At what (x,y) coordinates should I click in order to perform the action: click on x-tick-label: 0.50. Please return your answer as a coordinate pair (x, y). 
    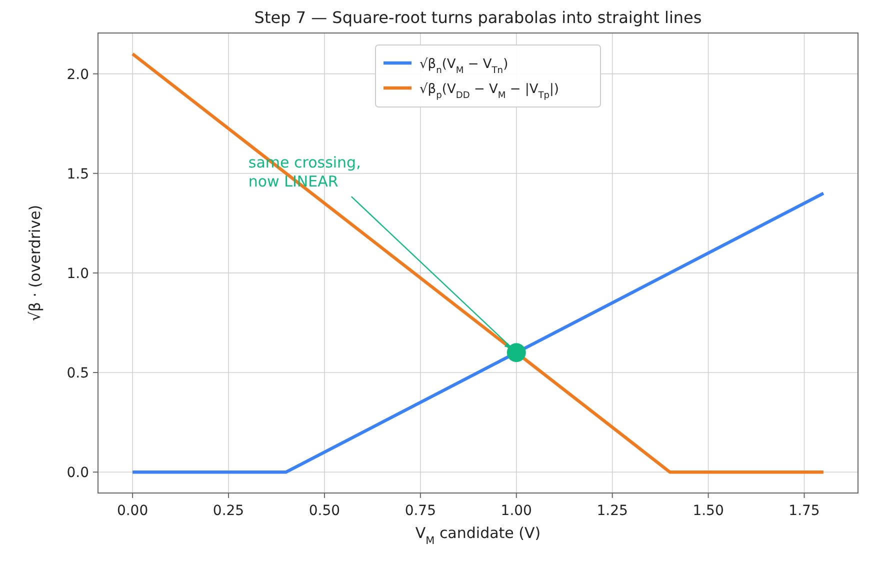
    Looking at the image, I should click on (324, 511).